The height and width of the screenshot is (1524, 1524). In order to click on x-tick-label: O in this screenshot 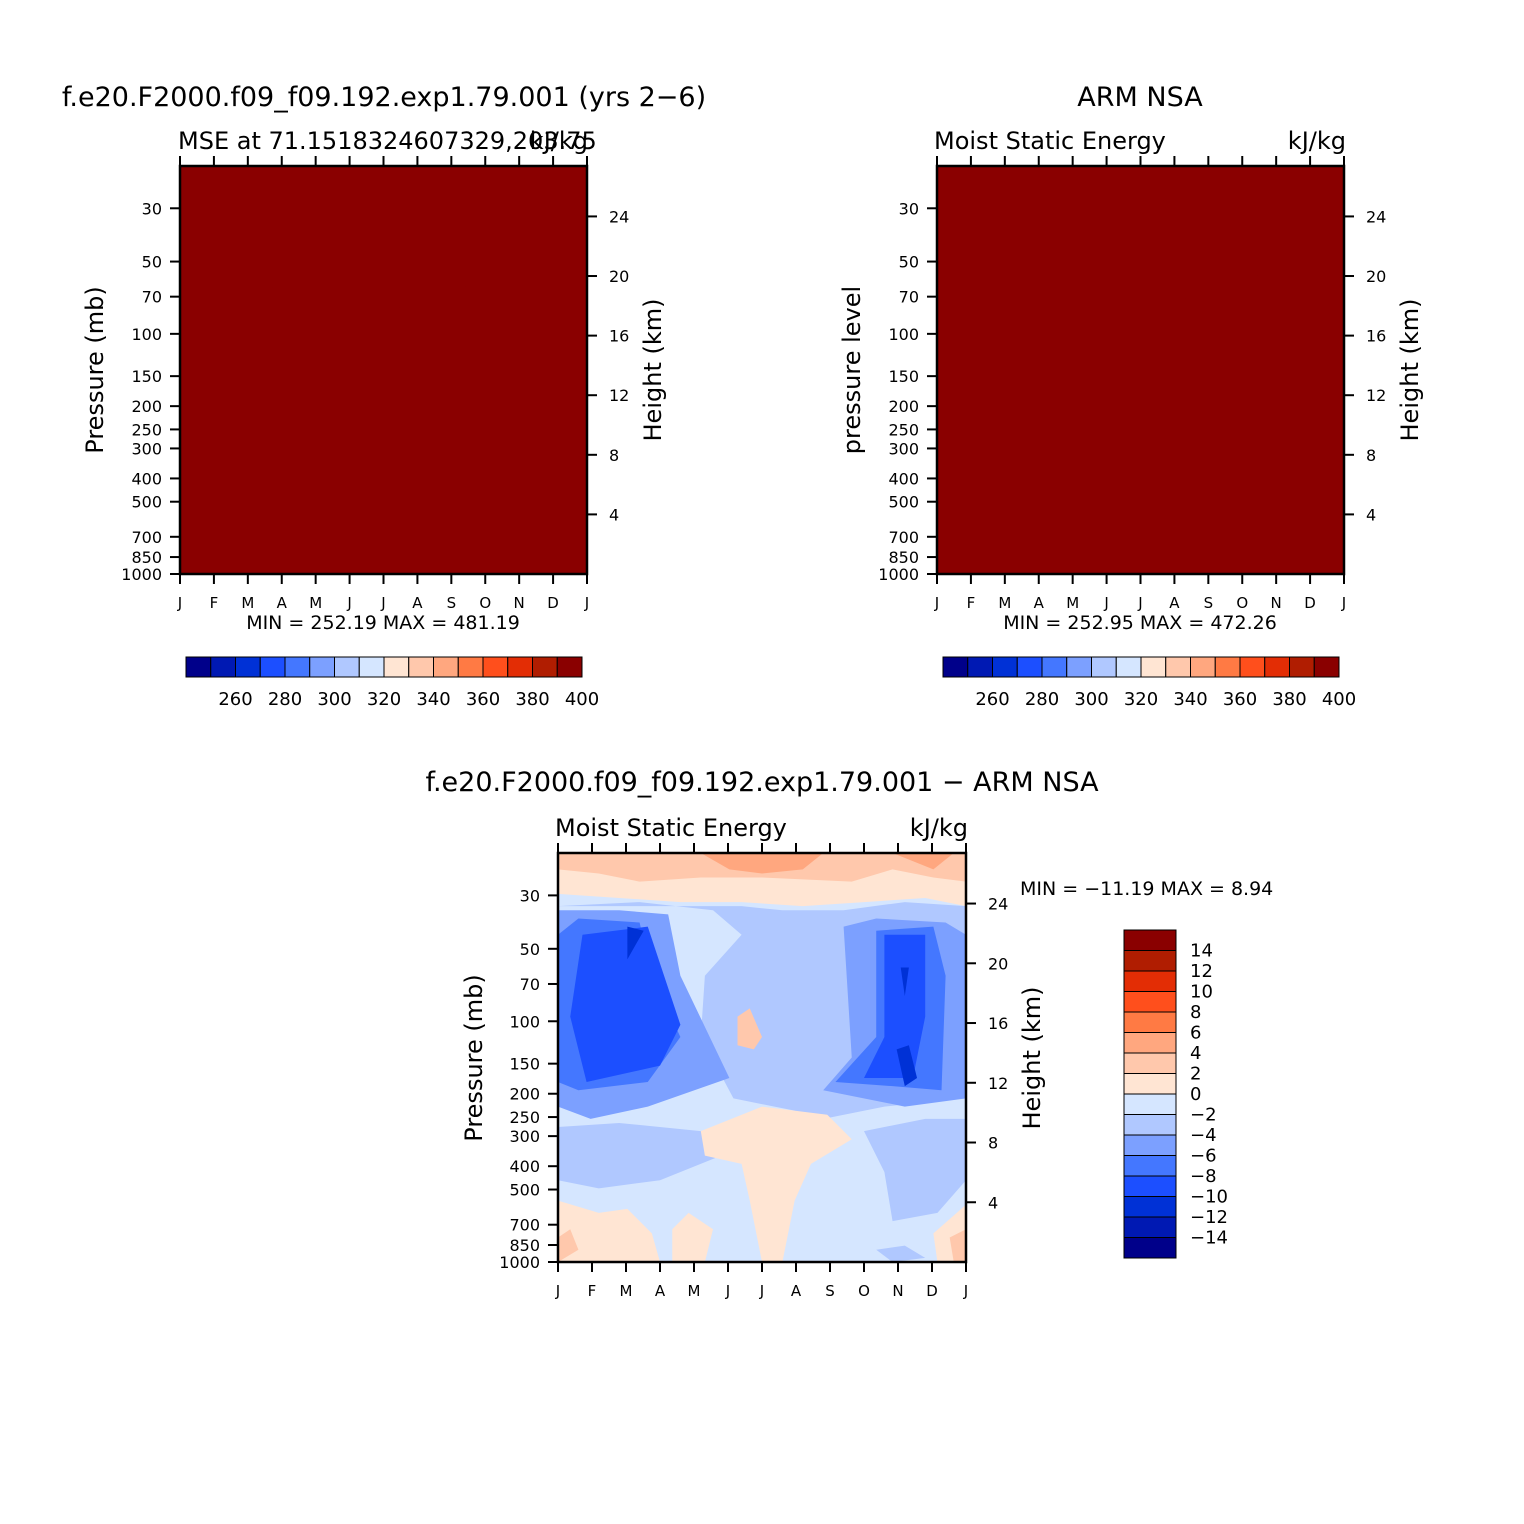, I will do `click(864, 1291)`.